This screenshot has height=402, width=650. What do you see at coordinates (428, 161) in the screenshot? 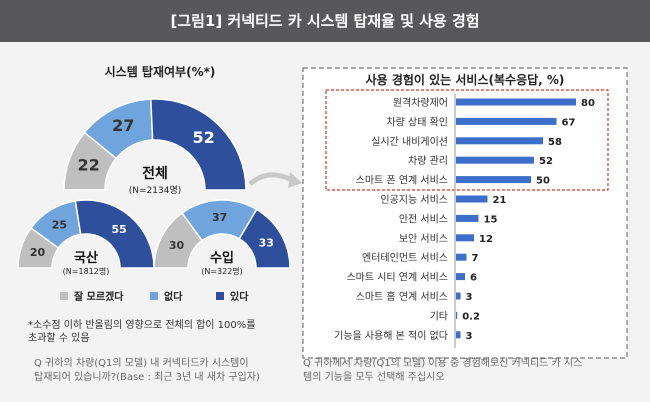
I see `bar-category-label: 차량 관리` at bounding box center [428, 161].